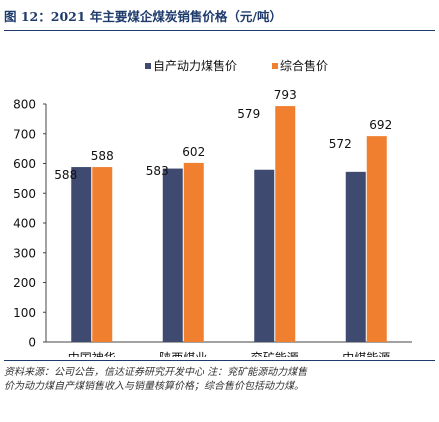  I want to click on legend-label-0: 自产动力煤售价, so click(195, 65).